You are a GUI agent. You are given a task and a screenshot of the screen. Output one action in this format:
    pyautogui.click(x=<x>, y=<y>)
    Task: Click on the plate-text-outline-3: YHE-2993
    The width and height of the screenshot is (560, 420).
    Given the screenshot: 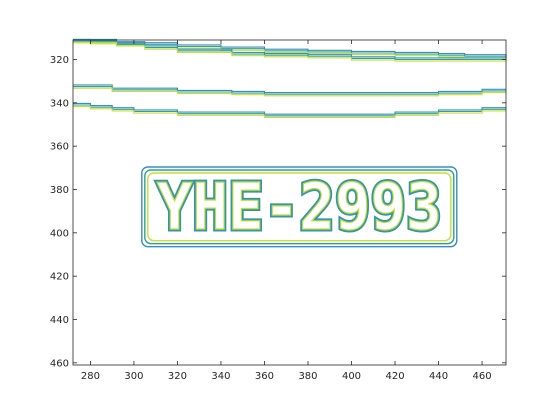 What is the action you would take?
    pyautogui.click(x=299, y=208)
    